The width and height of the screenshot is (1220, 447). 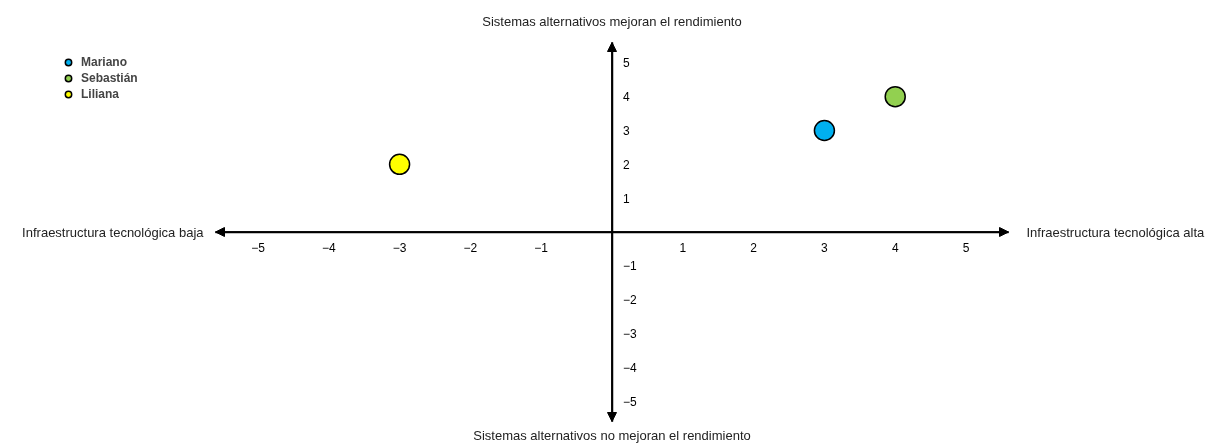 What do you see at coordinates (104, 62) in the screenshot?
I see `legend-label: Mariano` at bounding box center [104, 62].